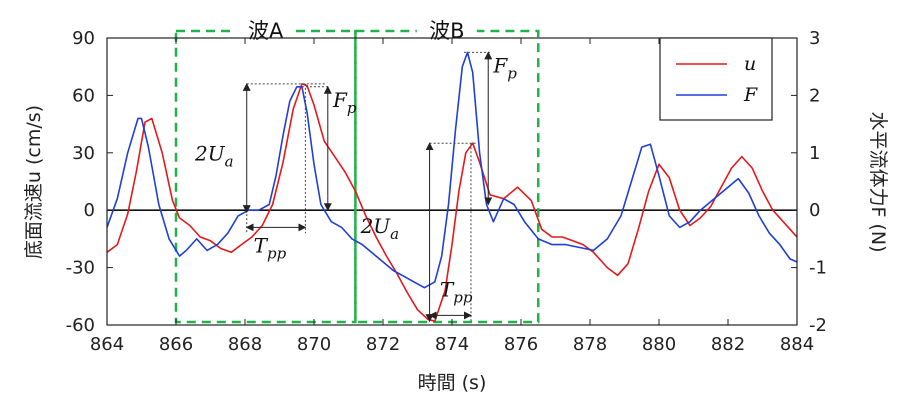 The image size is (900, 411). I want to click on wave-label-b: 波B, so click(446, 31).